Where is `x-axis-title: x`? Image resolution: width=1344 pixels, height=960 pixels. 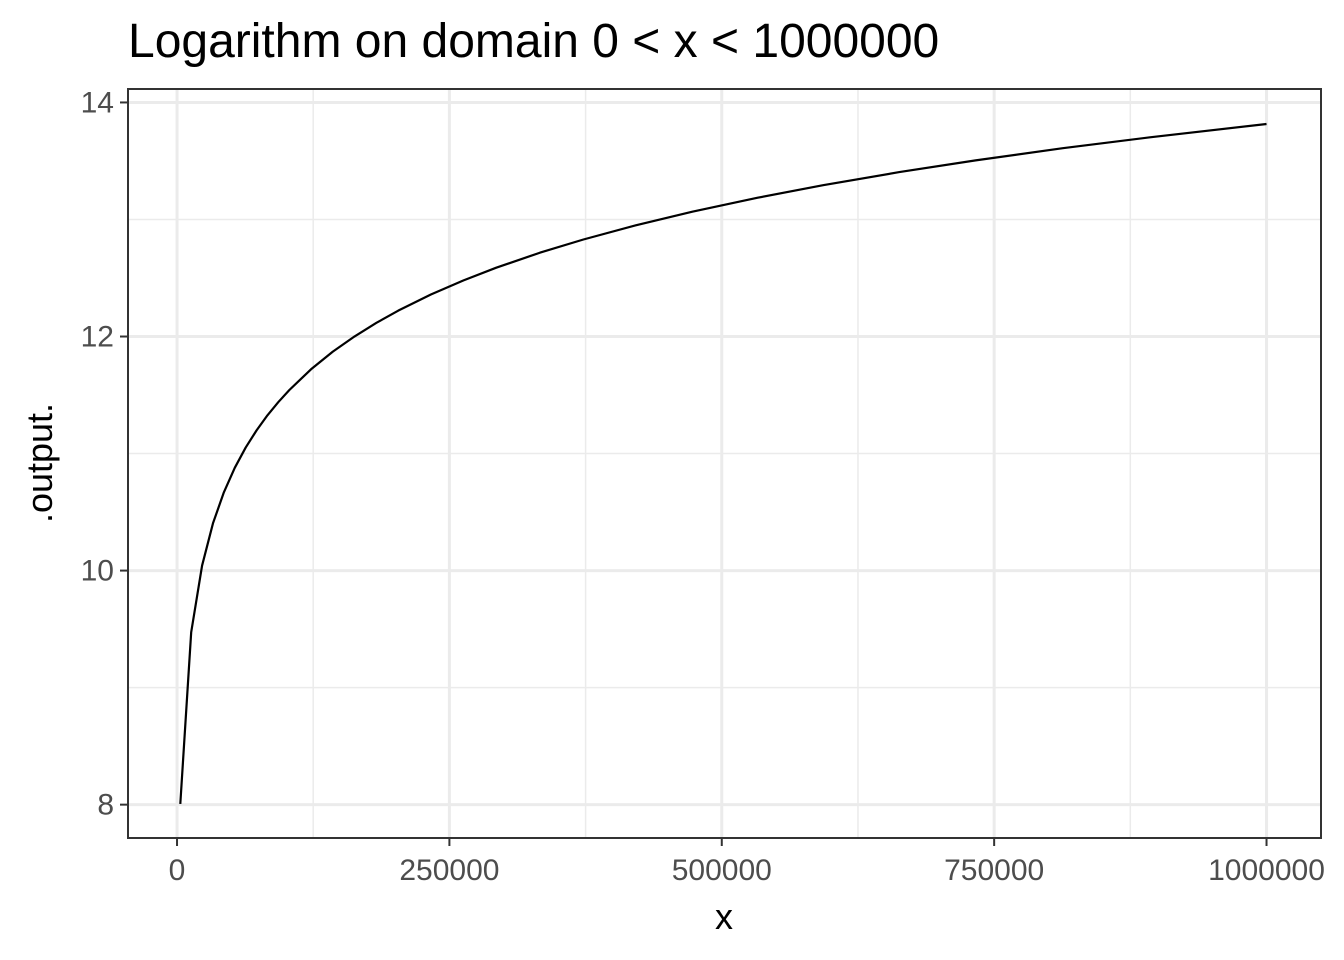
x-axis-title: x is located at coordinates (724, 916).